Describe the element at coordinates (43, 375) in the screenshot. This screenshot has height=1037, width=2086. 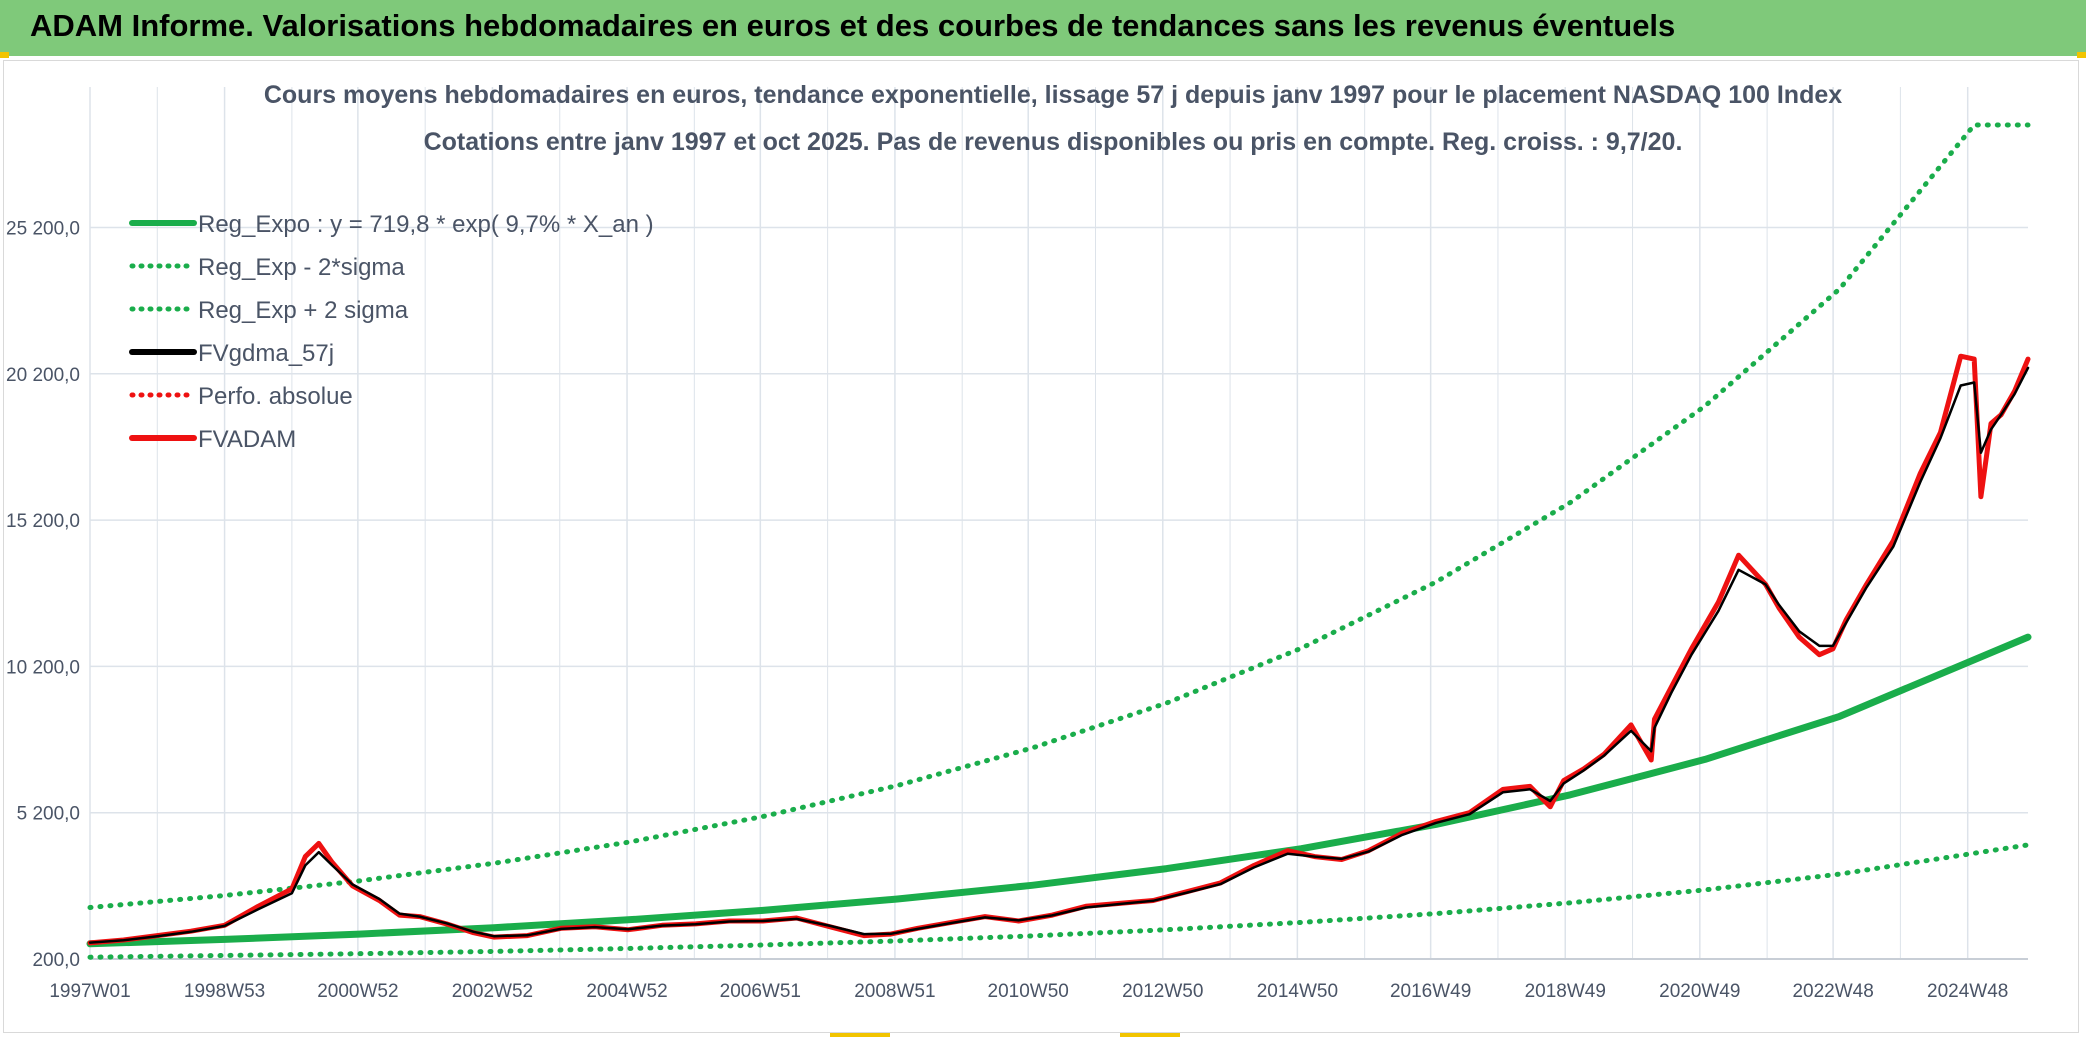
I see `y-tick-label: 20 200,0` at that location.